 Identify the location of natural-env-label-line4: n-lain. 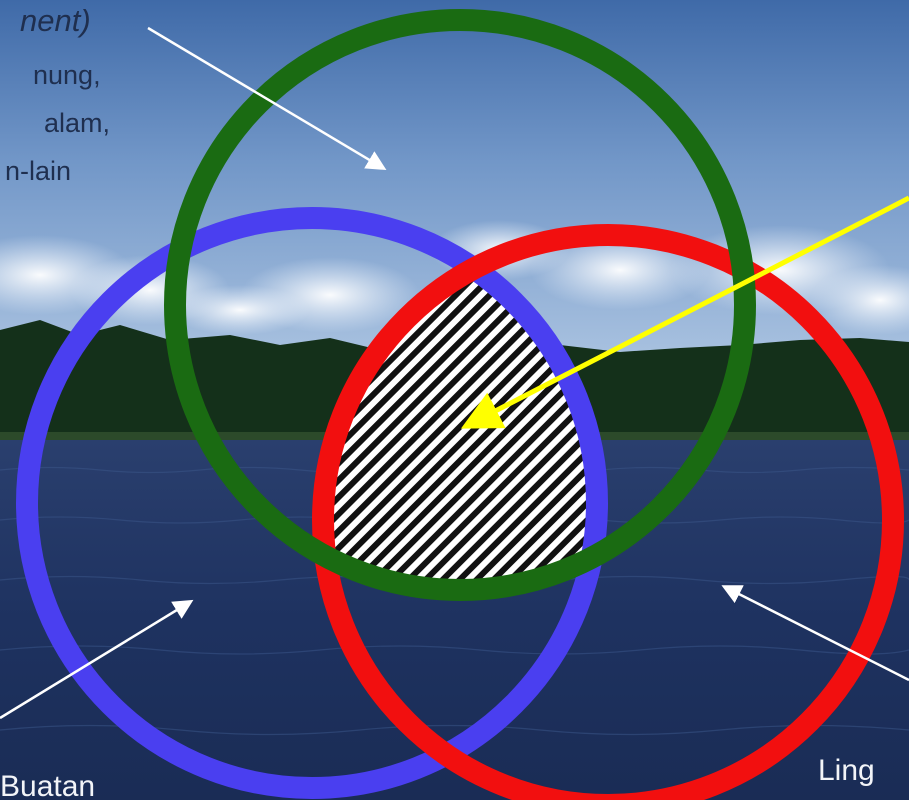
(38, 171).